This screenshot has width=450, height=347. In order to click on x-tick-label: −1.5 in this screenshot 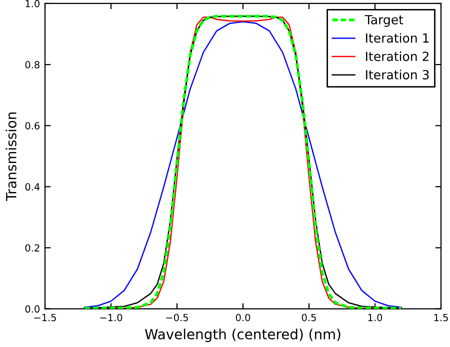, I will do `click(45, 318)`.